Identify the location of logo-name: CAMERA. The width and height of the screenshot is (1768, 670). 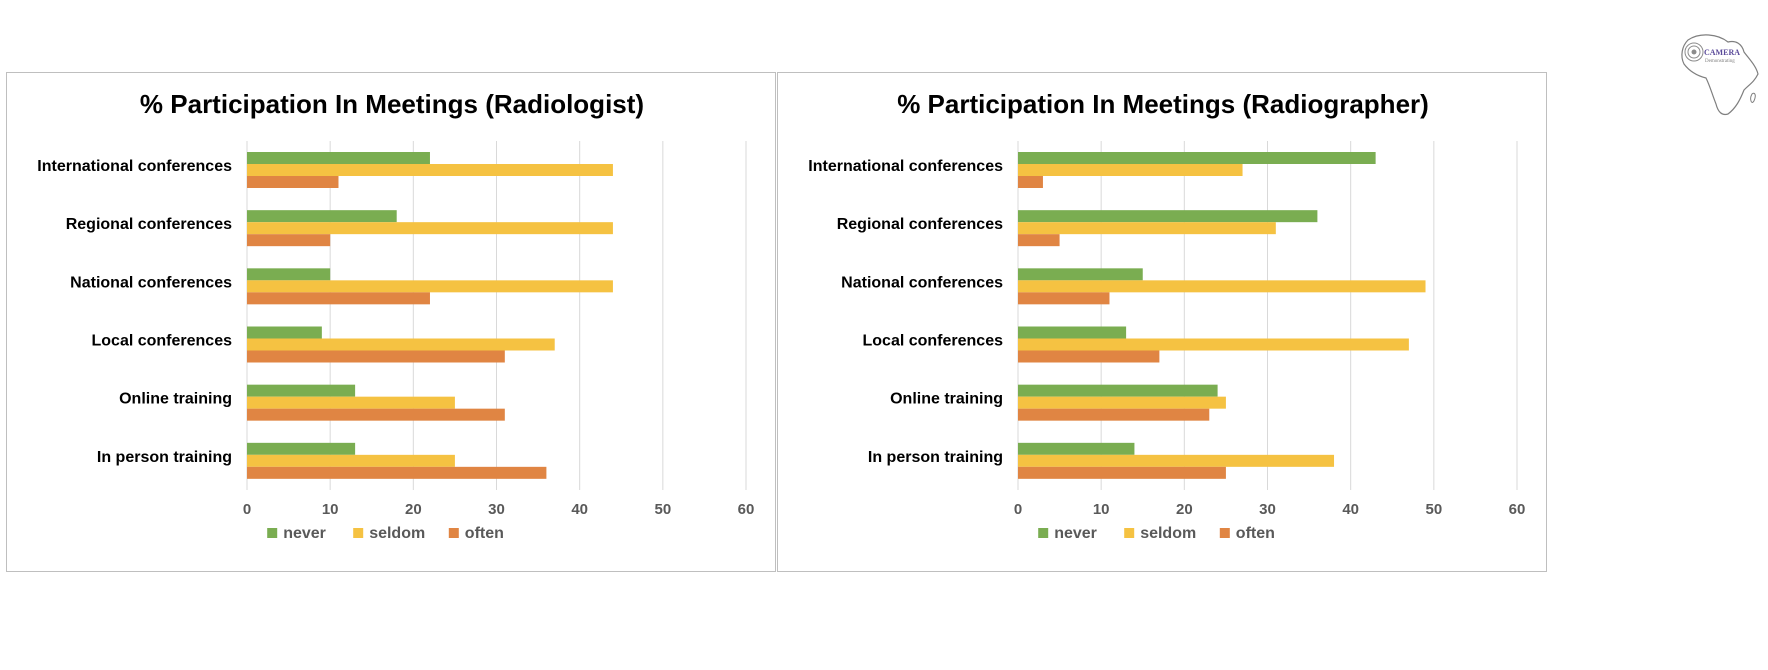
(1722, 52).